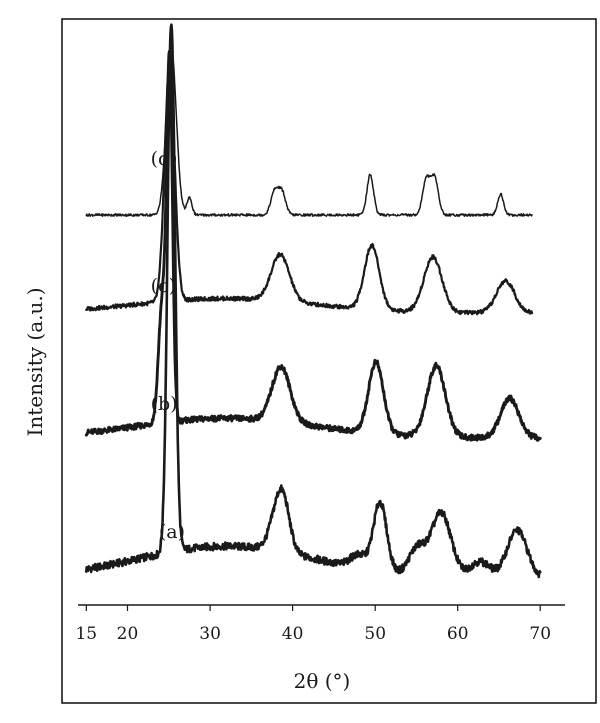 This screenshot has height=723, width=600. What do you see at coordinates (163, 286) in the screenshot?
I see `series-label-c: (c)` at bounding box center [163, 286].